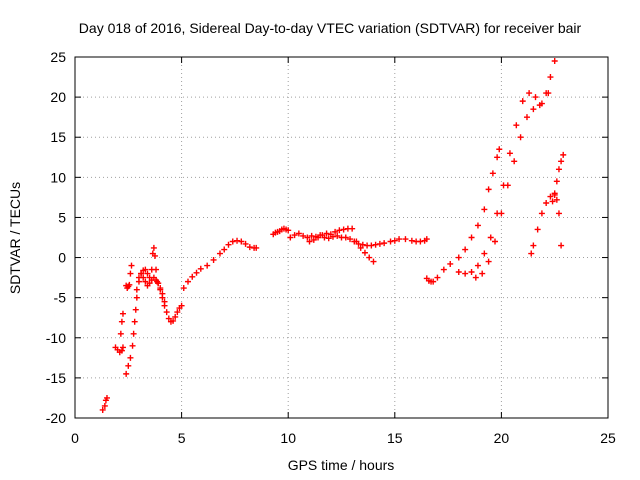 This screenshot has width=640, height=480. I want to click on x-axis-label: GPS time / hours, so click(341, 465).